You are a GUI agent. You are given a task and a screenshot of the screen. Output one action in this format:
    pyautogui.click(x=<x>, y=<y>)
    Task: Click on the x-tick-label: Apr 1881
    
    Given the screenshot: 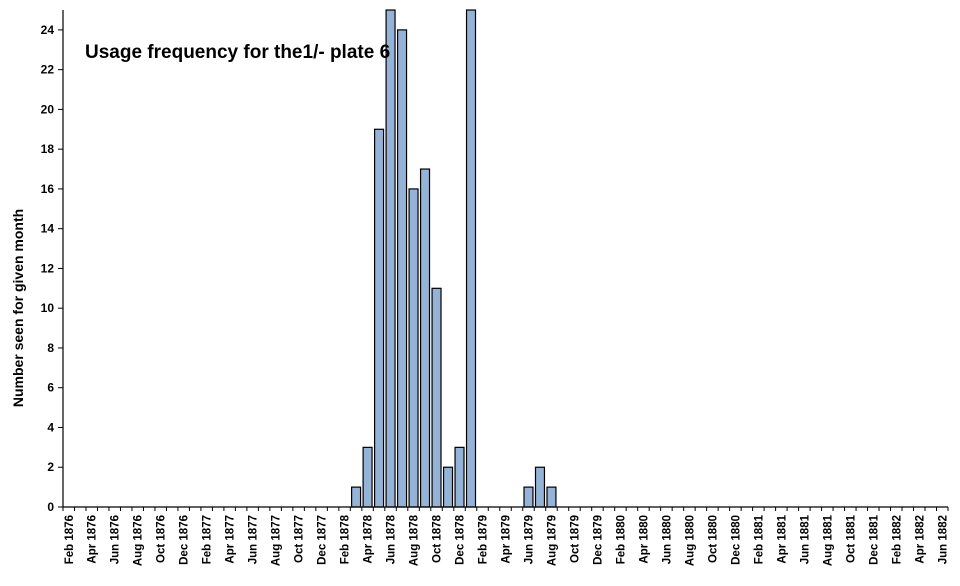 What is the action you would take?
    pyautogui.click(x=782, y=538)
    